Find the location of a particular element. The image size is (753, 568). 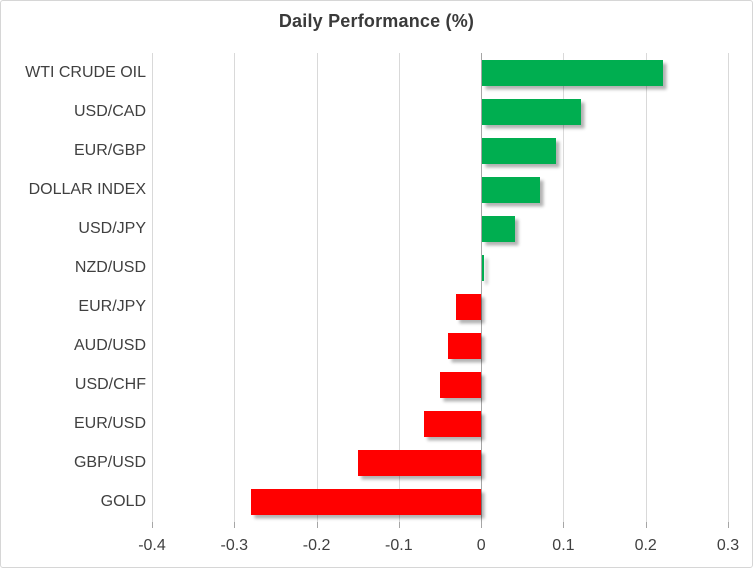

bar-gold is located at coordinates (366, 502).